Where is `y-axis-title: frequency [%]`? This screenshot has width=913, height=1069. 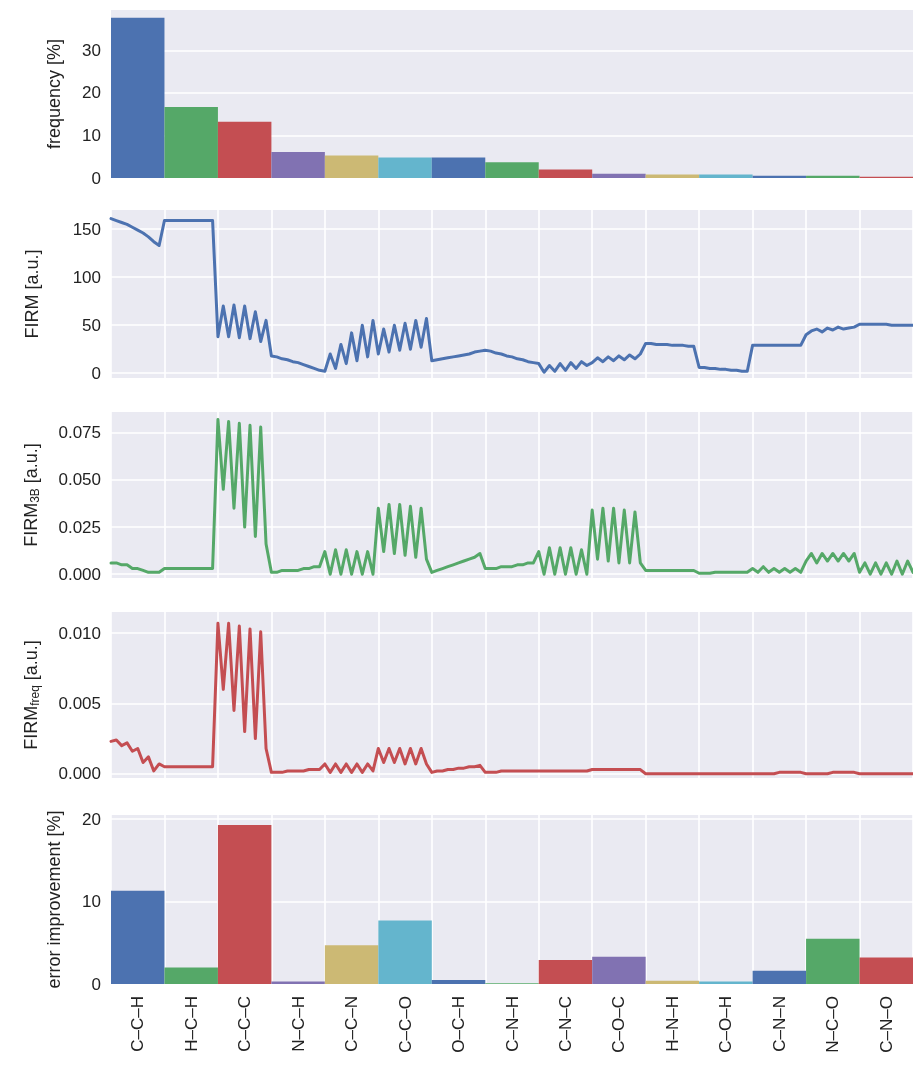 y-axis-title: frequency [%] is located at coordinates (54, 94).